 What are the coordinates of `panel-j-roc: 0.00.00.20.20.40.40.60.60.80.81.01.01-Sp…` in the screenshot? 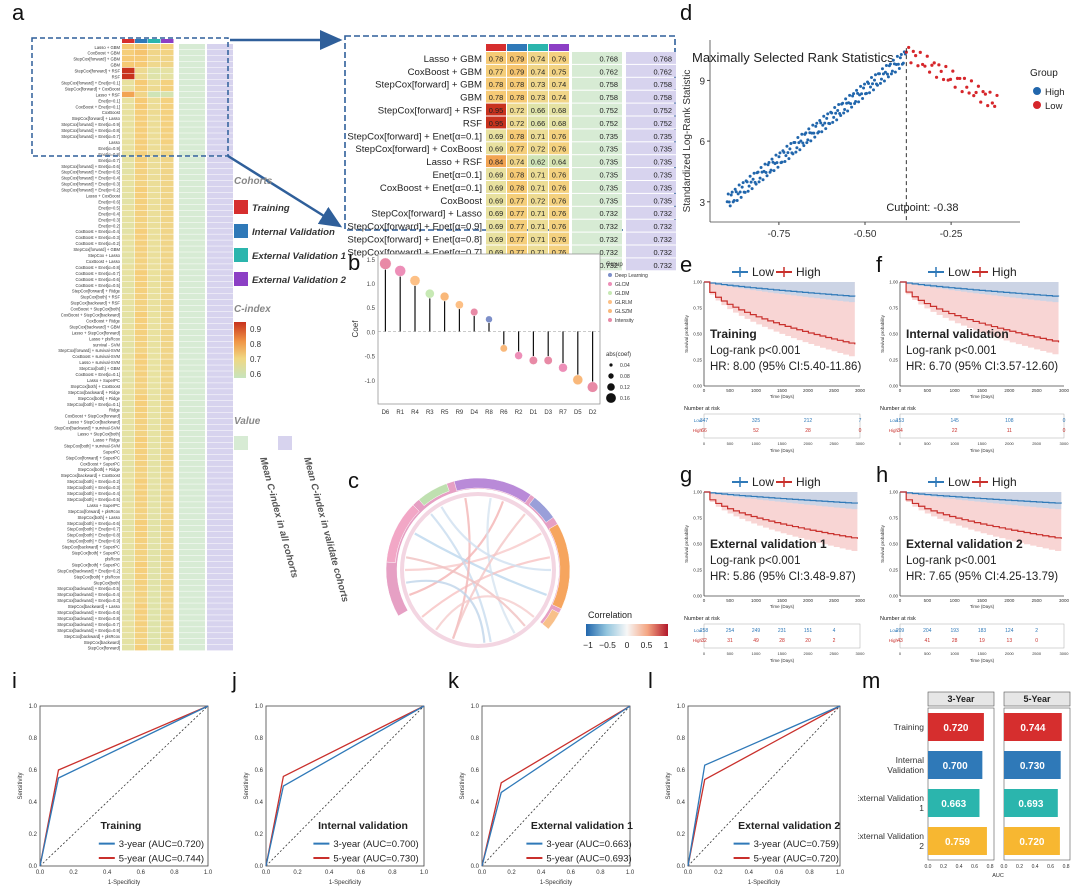 It's located at (336, 795).